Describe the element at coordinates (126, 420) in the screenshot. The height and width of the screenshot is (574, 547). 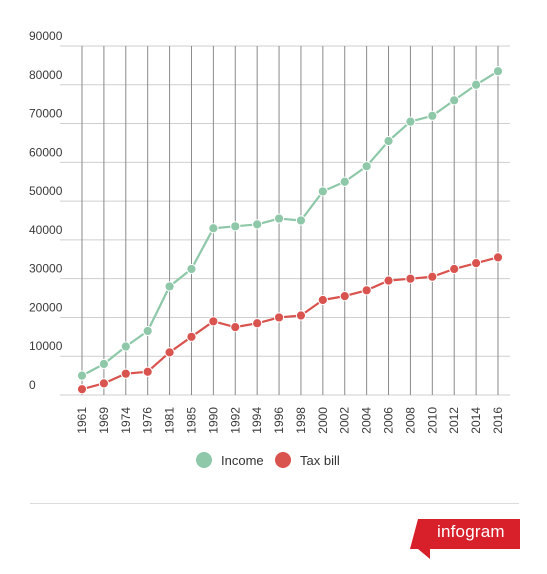
I see `x-tick-label-1974: 1974` at that location.